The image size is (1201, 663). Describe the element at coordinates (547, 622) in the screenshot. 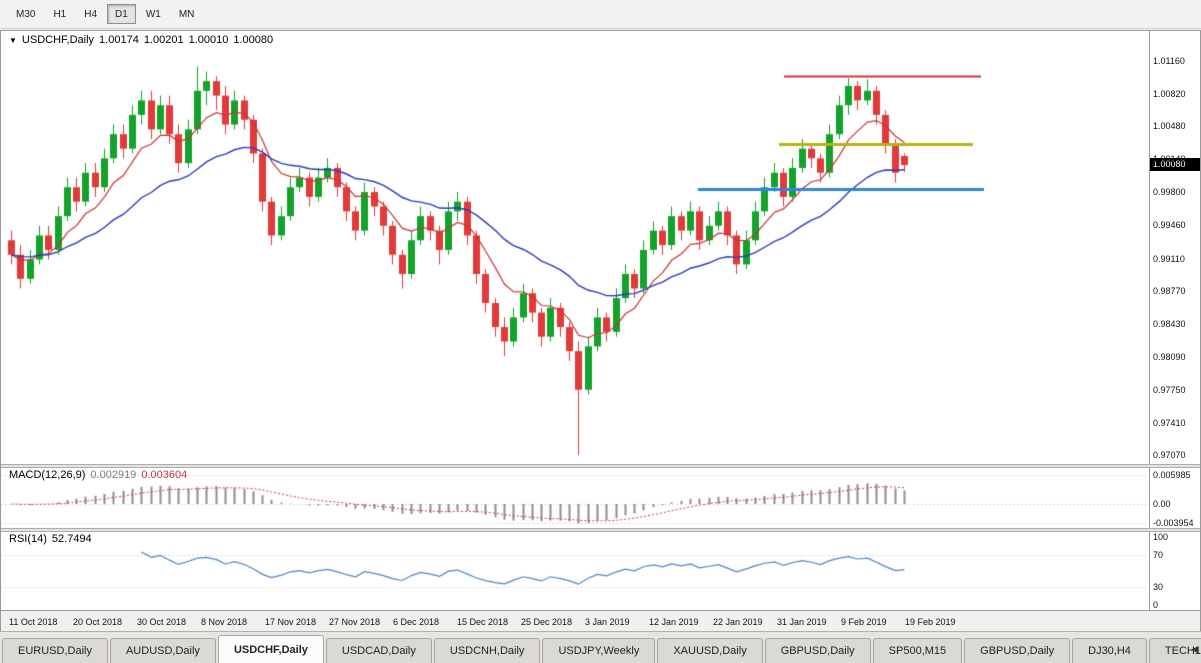

I see `date-axis-label: 25 Dec 2018` at that location.